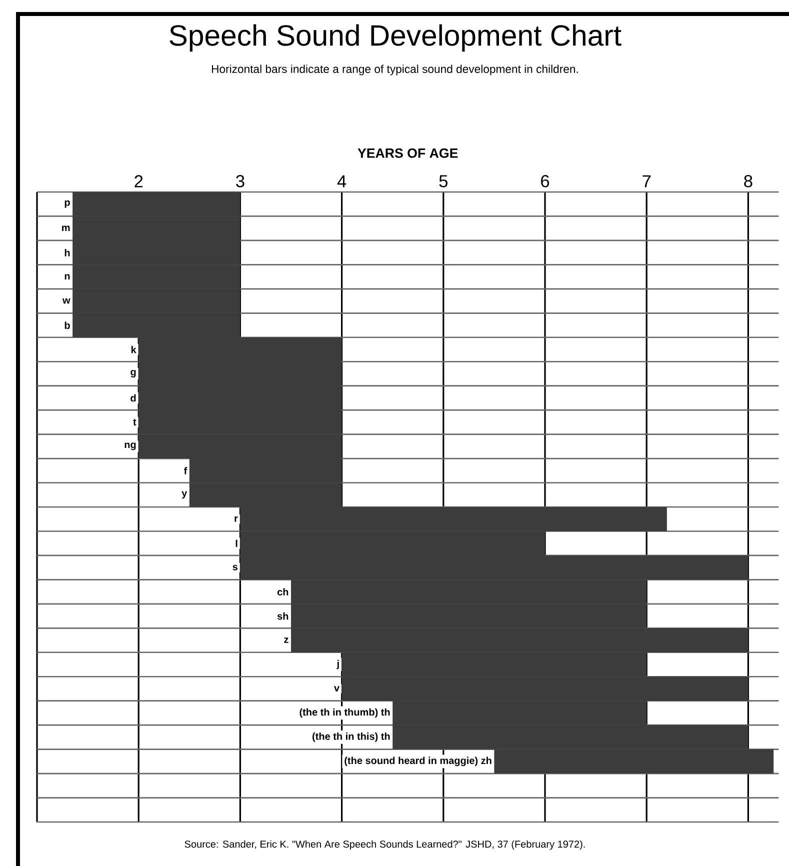 This screenshot has width=789, height=866. What do you see at coordinates (282, 616) in the screenshot?
I see `y-tick-label: sh` at bounding box center [282, 616].